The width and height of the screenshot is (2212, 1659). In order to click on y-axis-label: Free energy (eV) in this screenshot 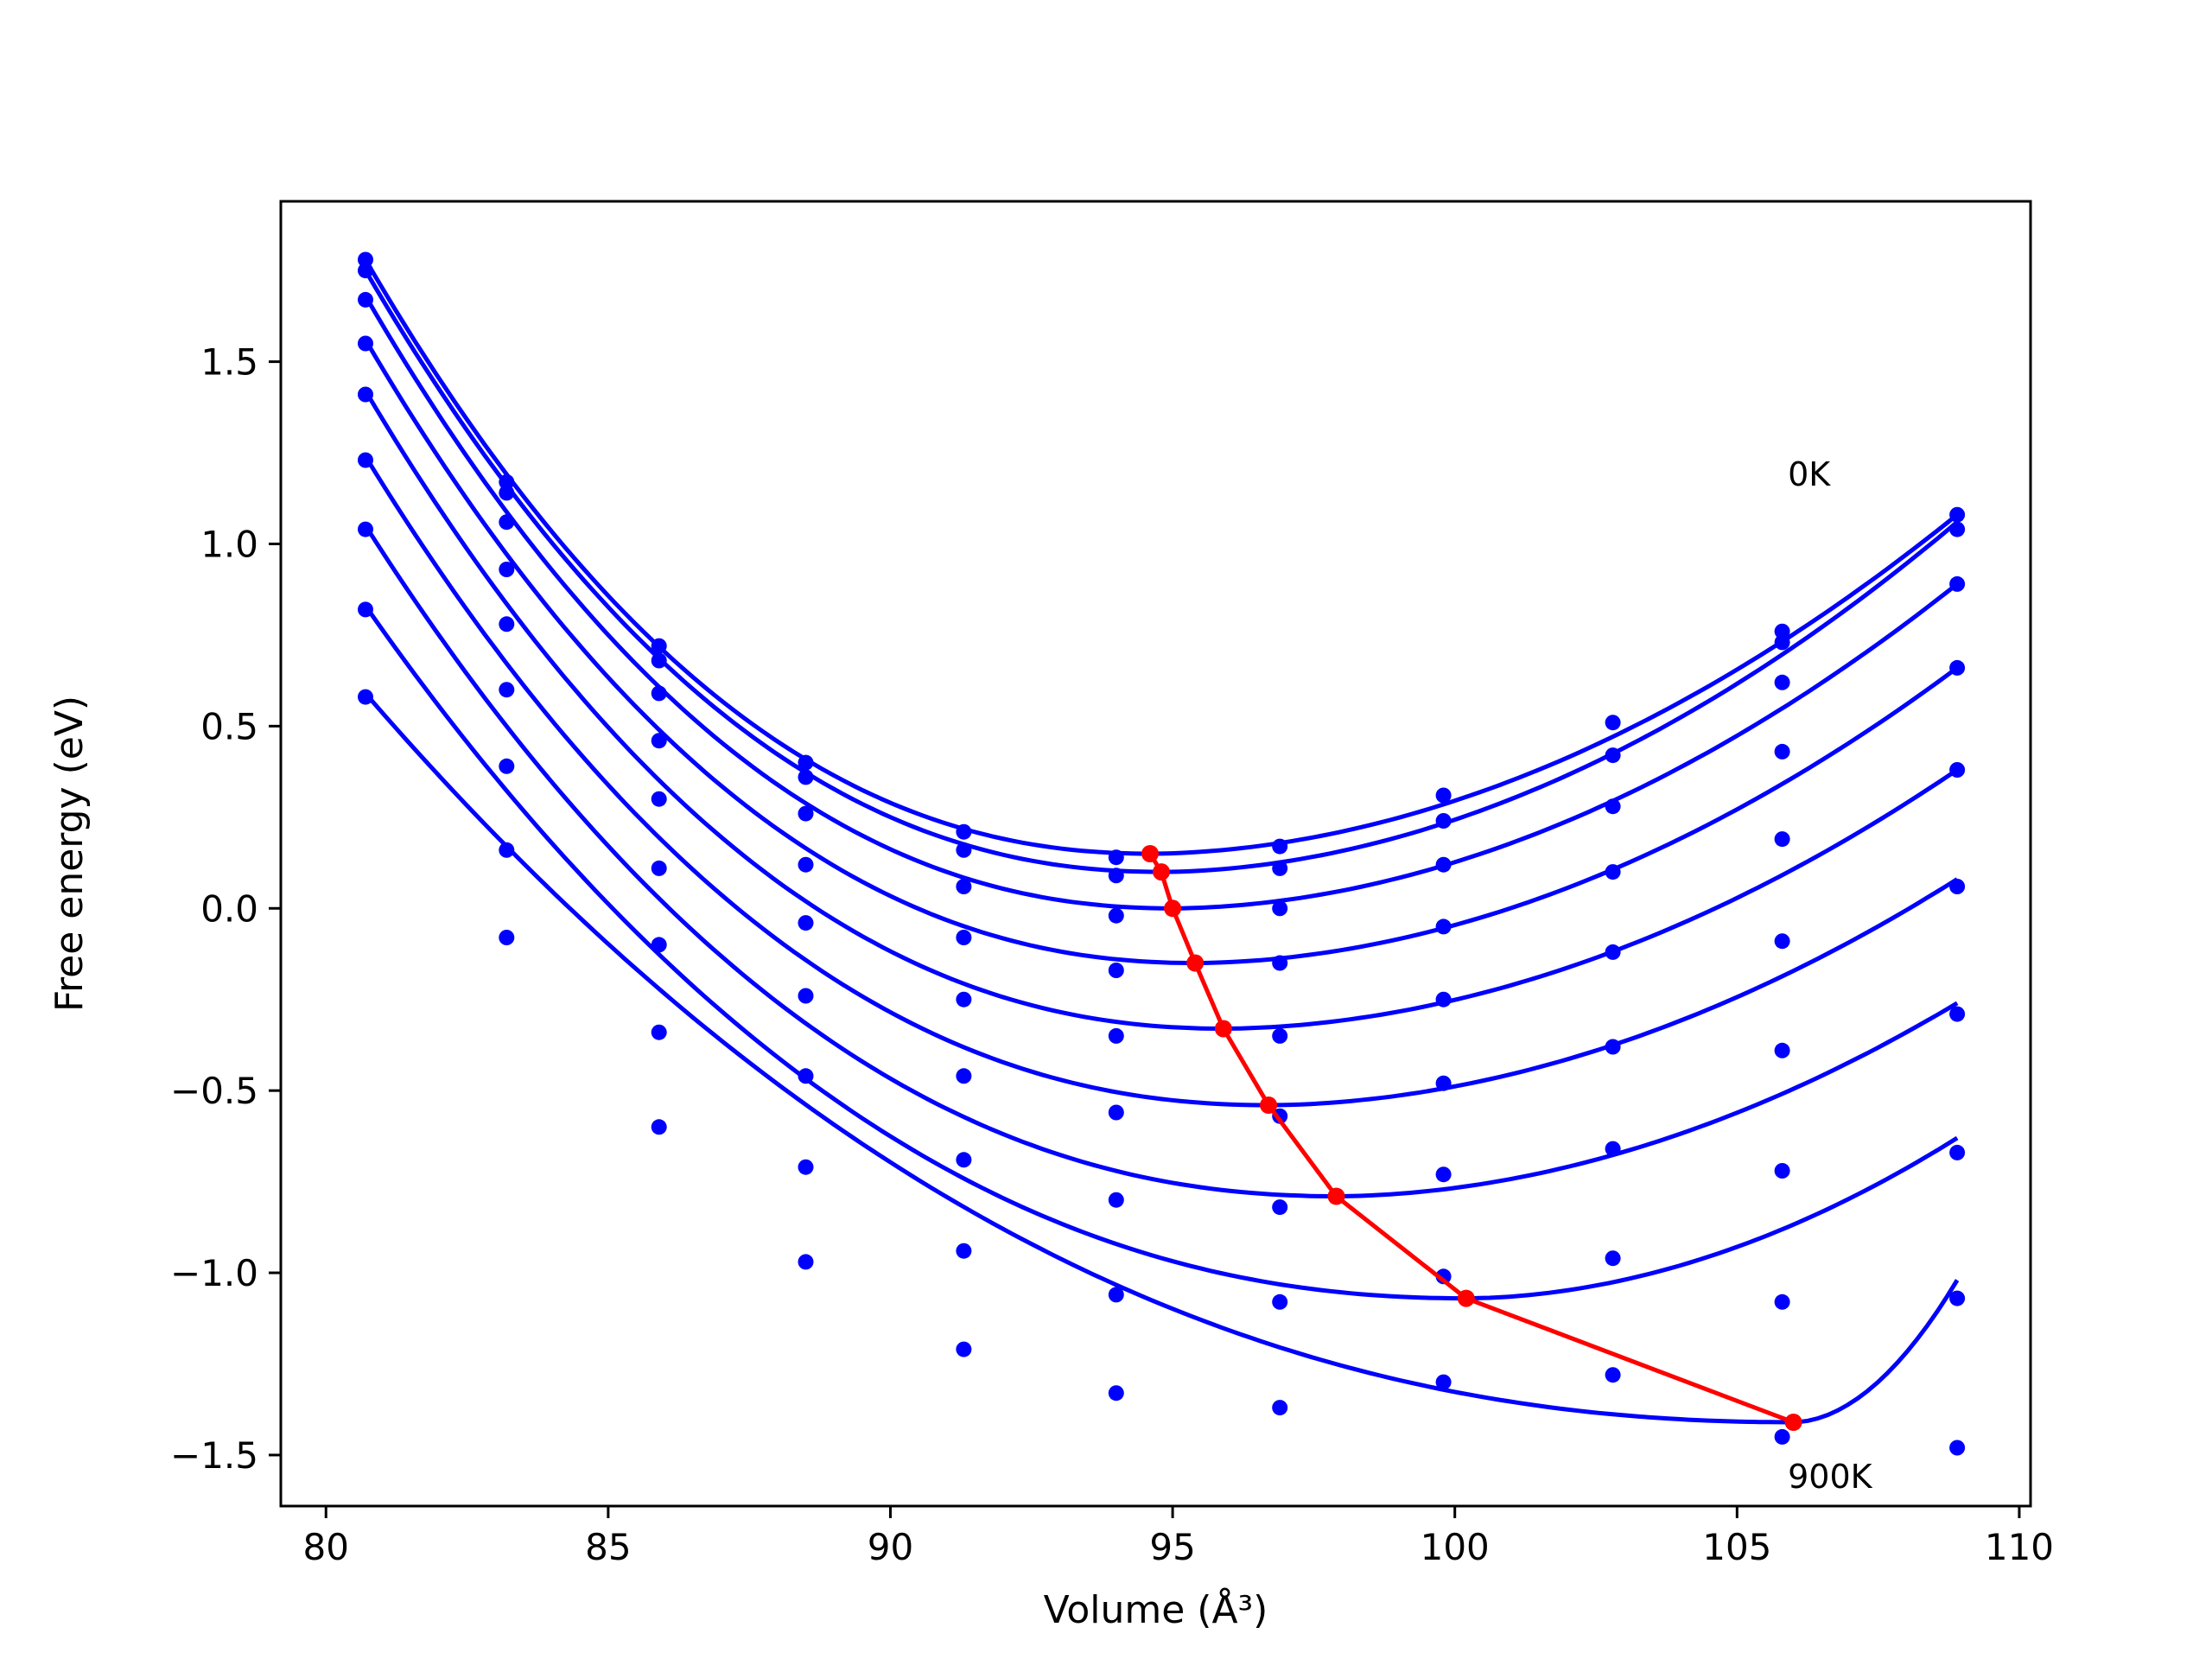, I will do `click(70, 854)`.